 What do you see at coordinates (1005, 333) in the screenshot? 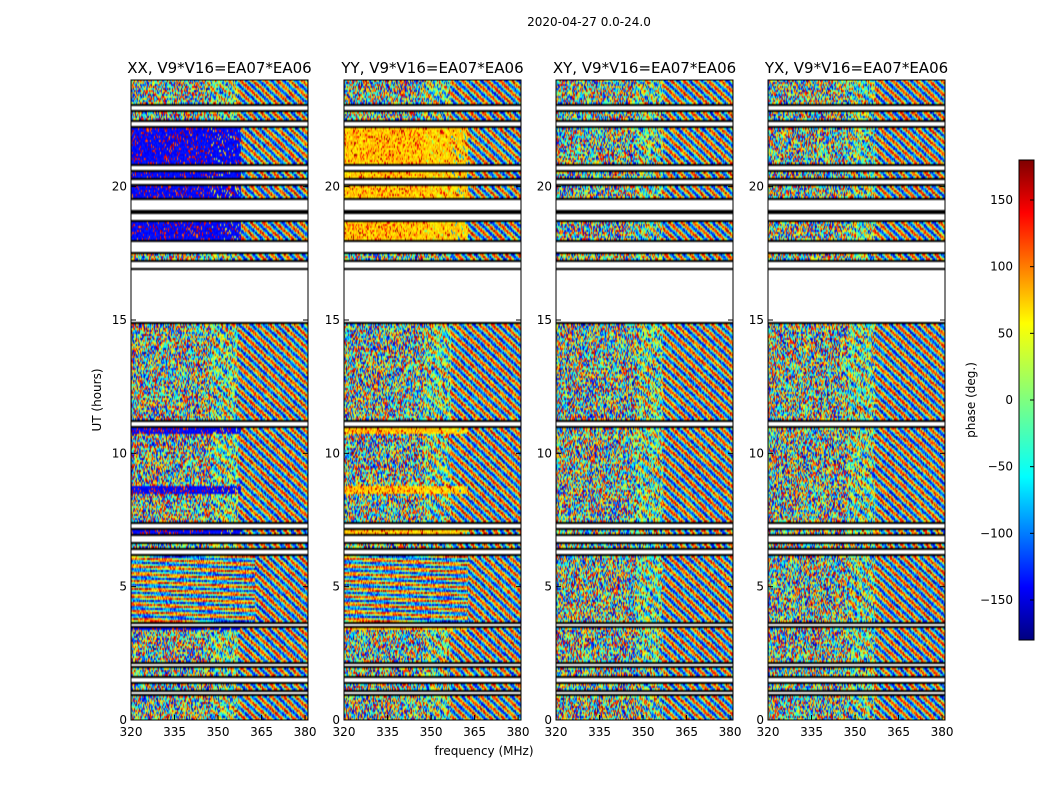
I see `colorbar-tick-label: 50` at bounding box center [1005, 333].